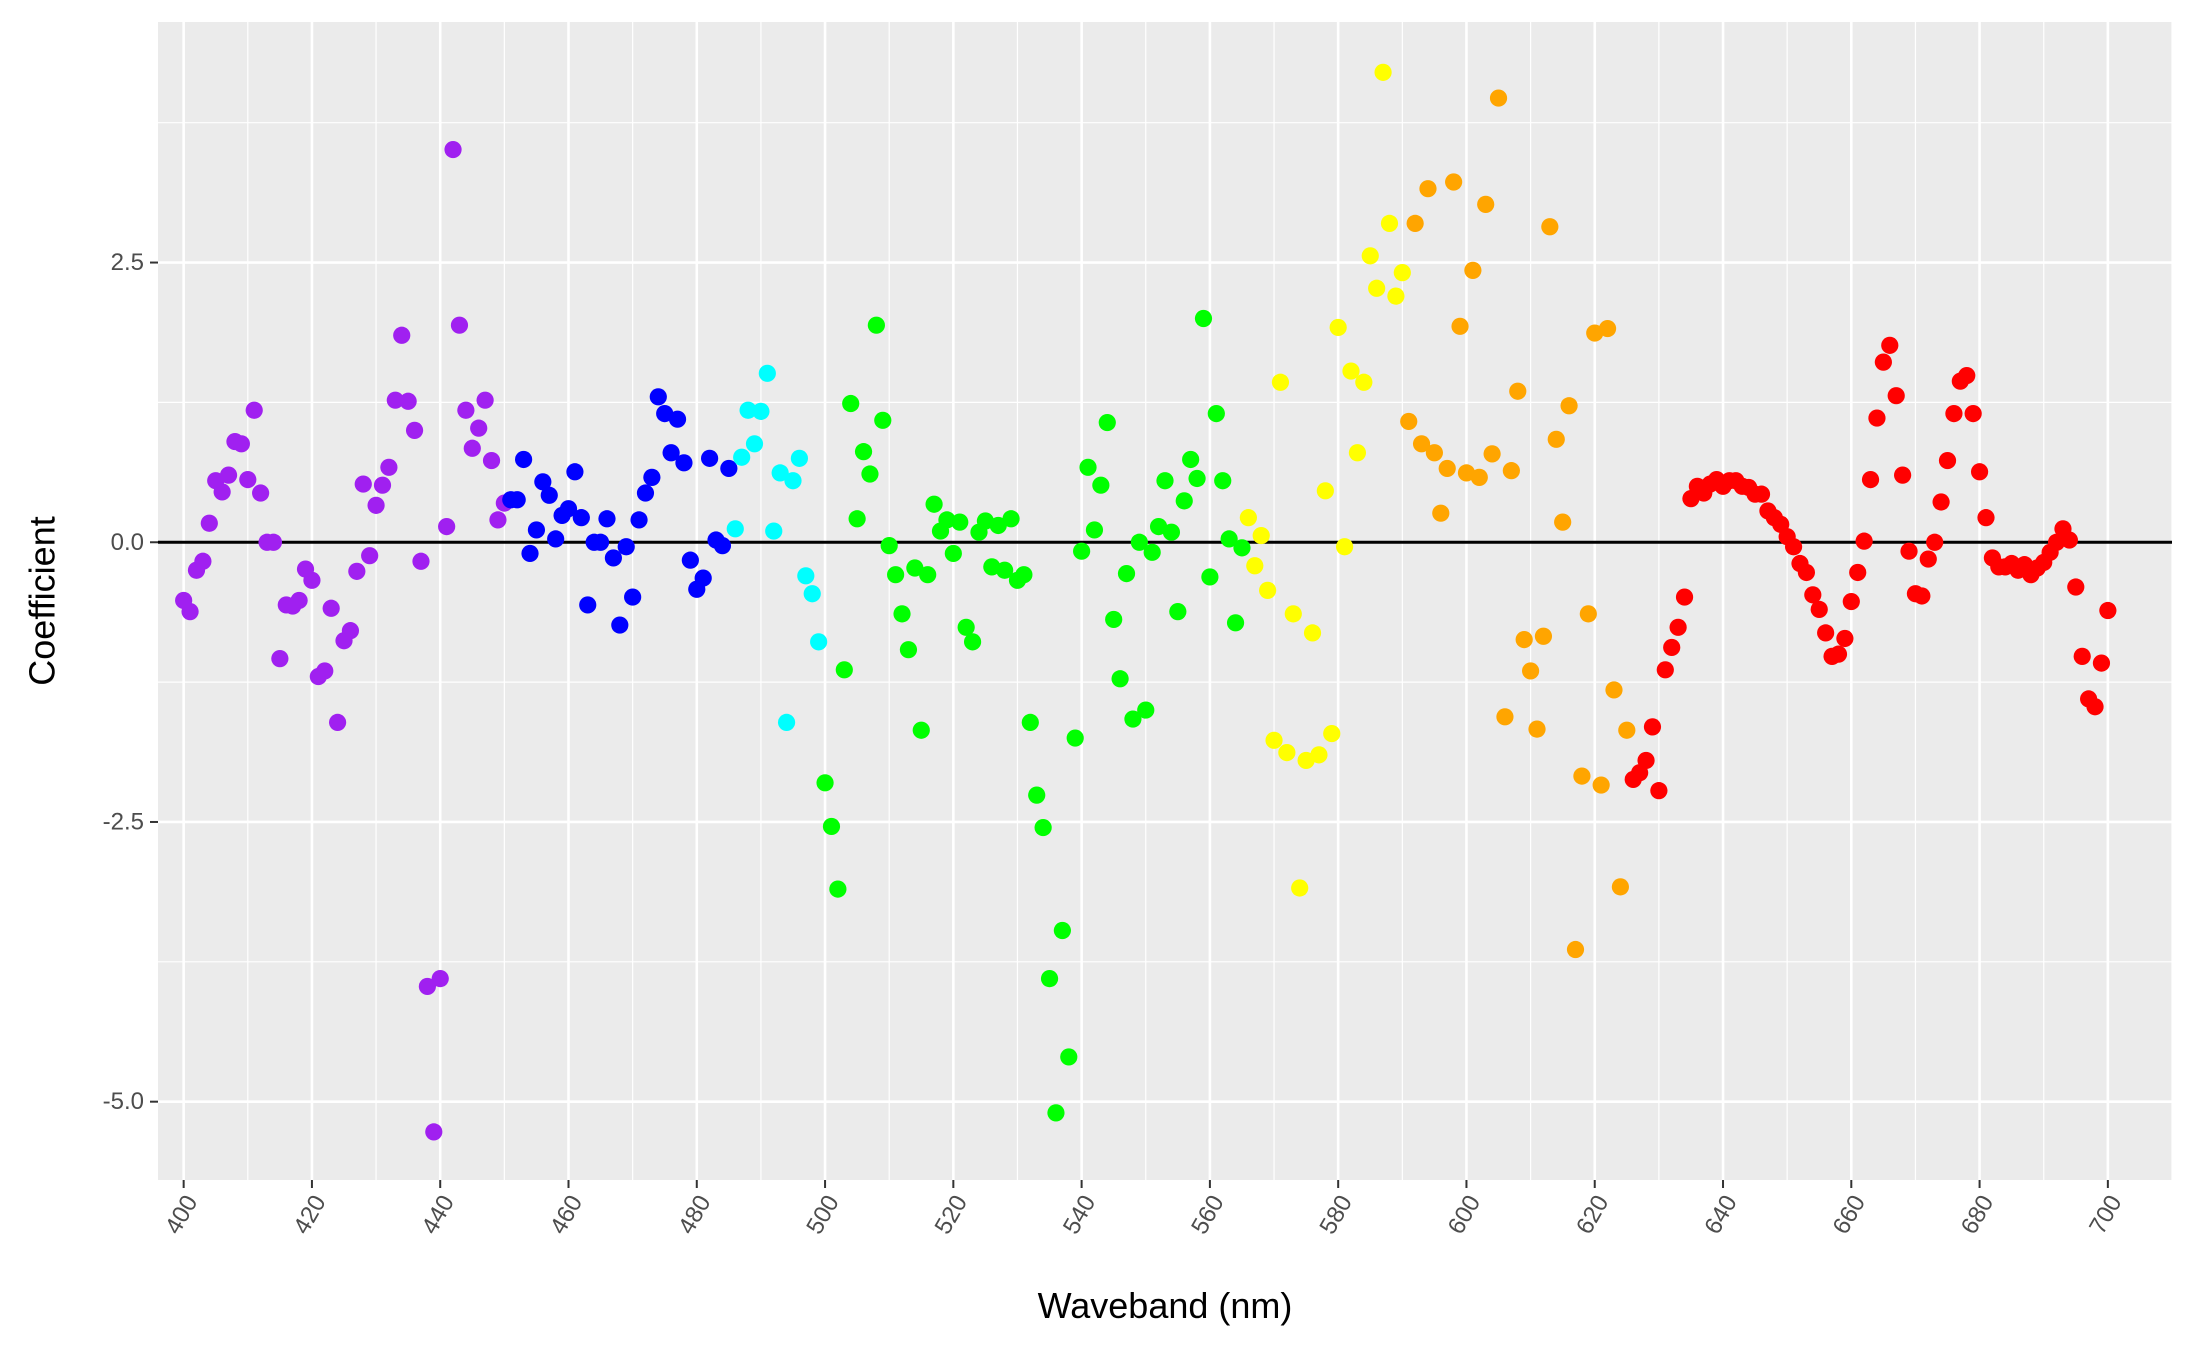  I want to click on y-axis: -5.0 -2.5 0.0 2.5, so click(130, 682).